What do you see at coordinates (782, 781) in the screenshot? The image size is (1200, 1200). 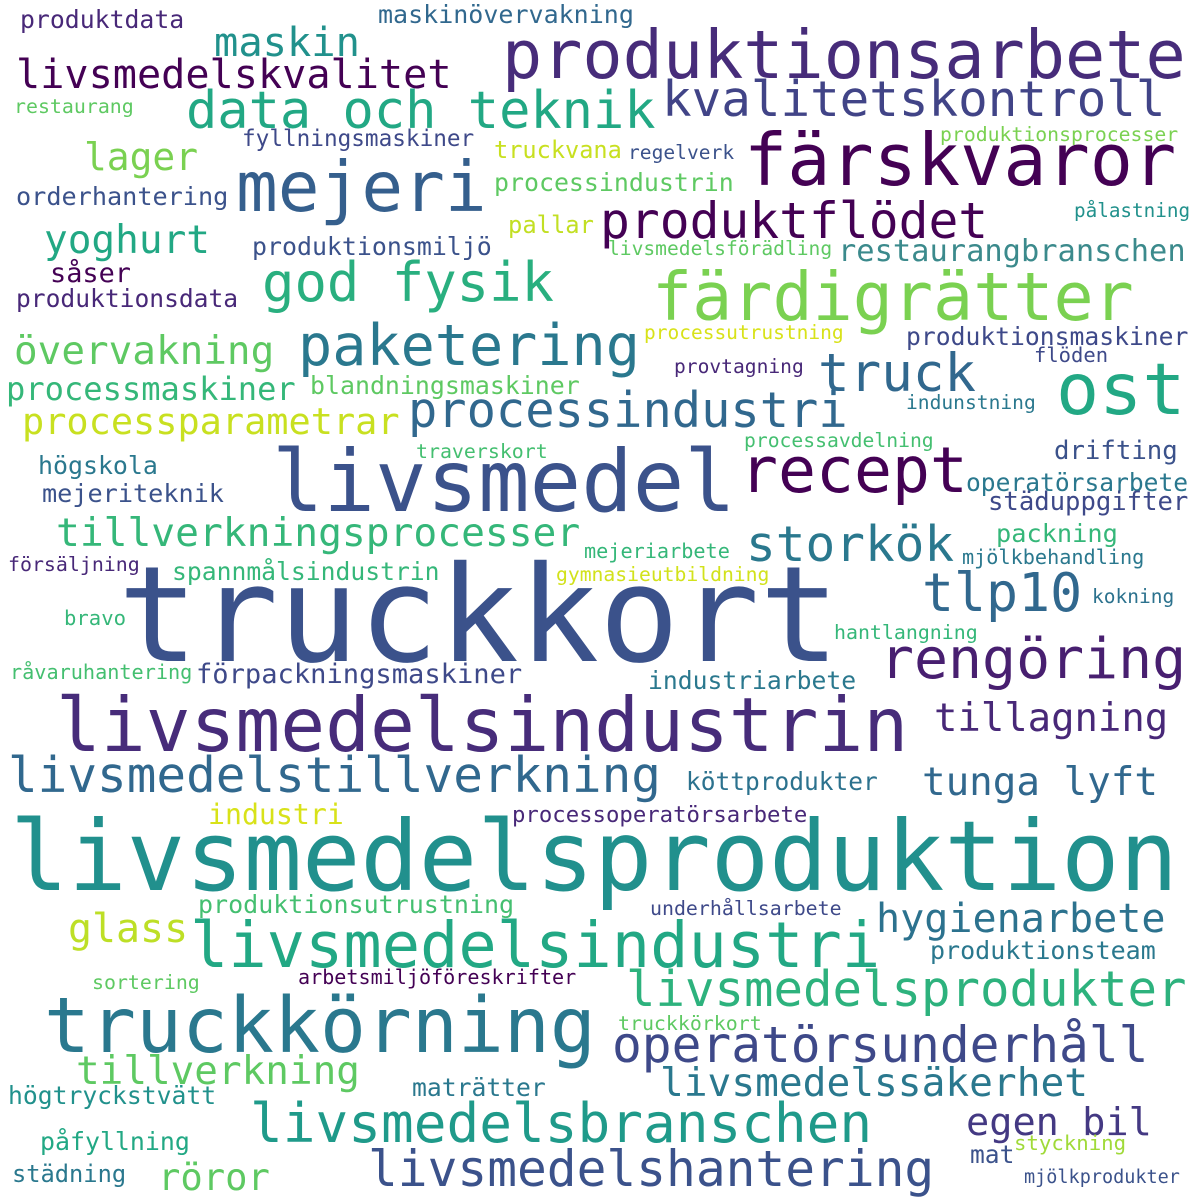 I see `word-kottprodukter: köttprodukter` at bounding box center [782, 781].